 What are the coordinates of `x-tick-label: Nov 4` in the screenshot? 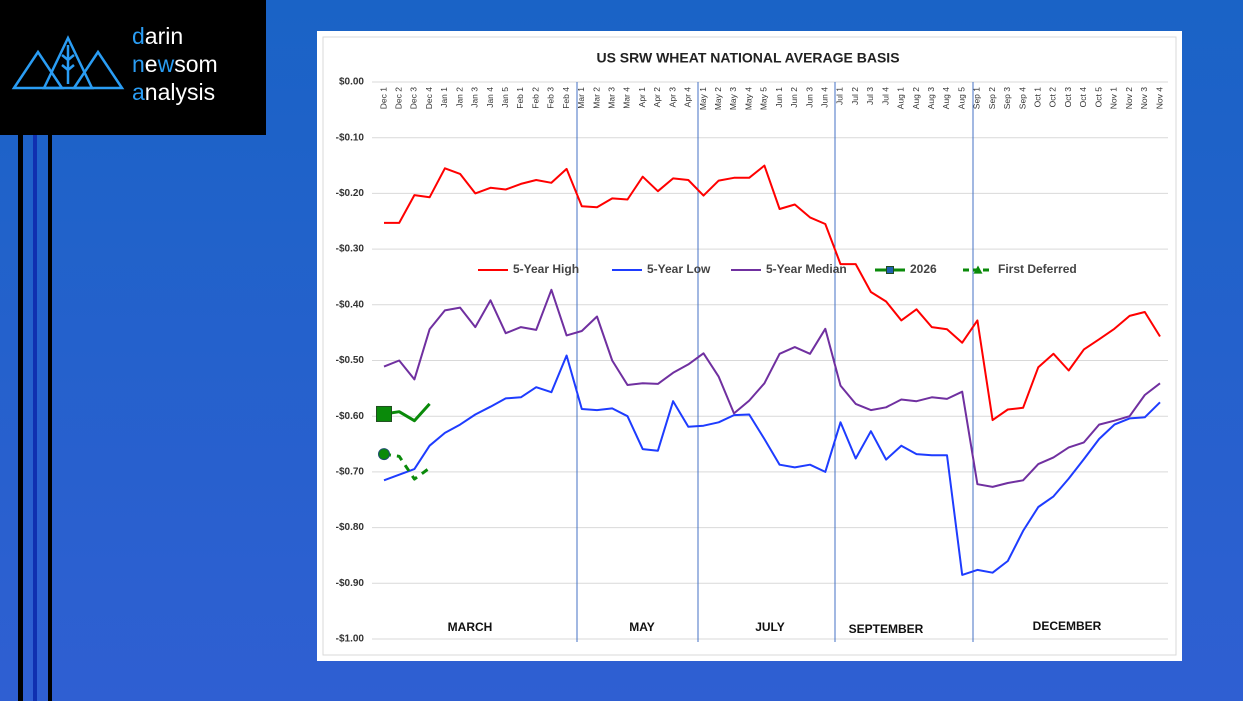 It's located at (1159, 98).